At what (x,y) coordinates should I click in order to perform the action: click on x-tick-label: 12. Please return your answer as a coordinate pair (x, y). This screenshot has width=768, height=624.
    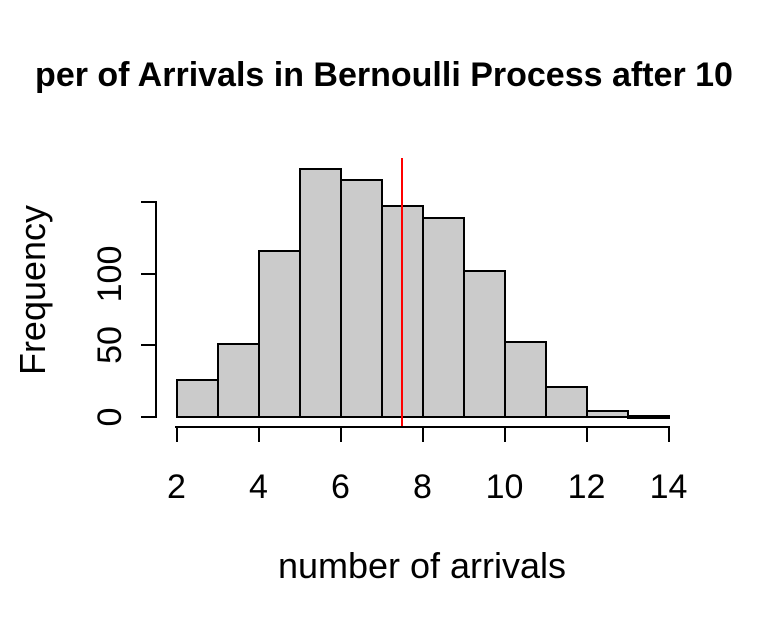
    Looking at the image, I should click on (586, 487).